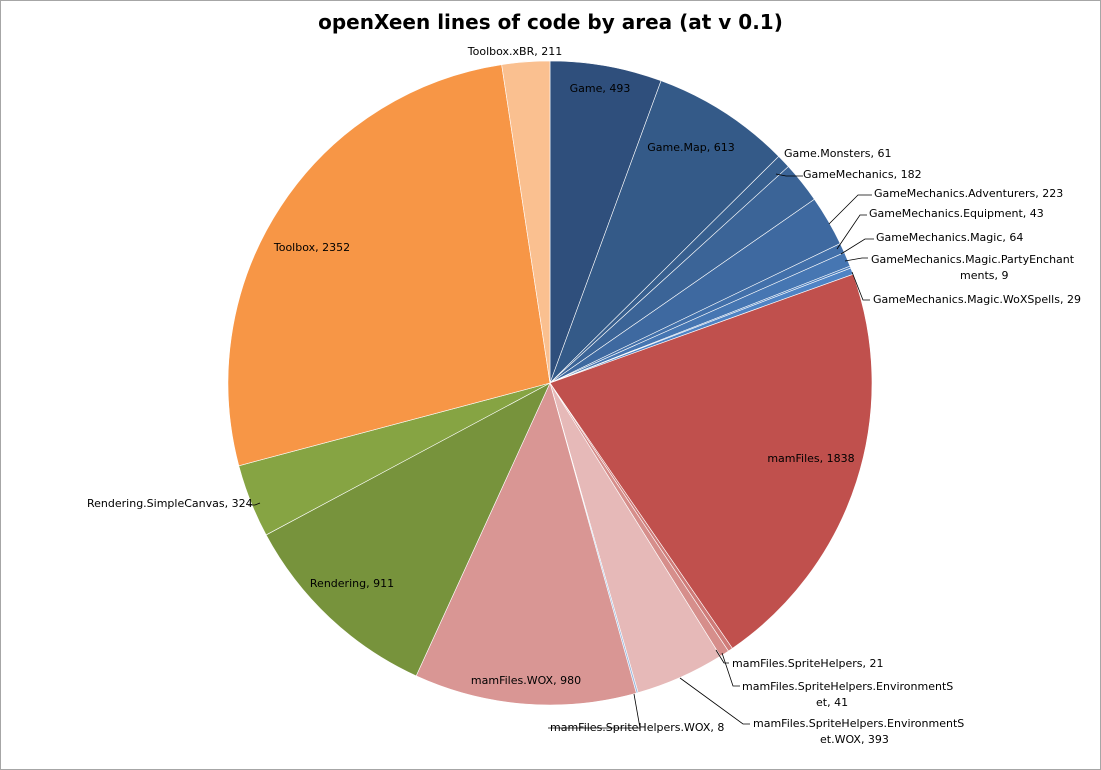 Image resolution: width=1101 pixels, height=770 pixels. What do you see at coordinates (408, 529) in the screenshot?
I see `pie-slice-rendering` at bounding box center [408, 529].